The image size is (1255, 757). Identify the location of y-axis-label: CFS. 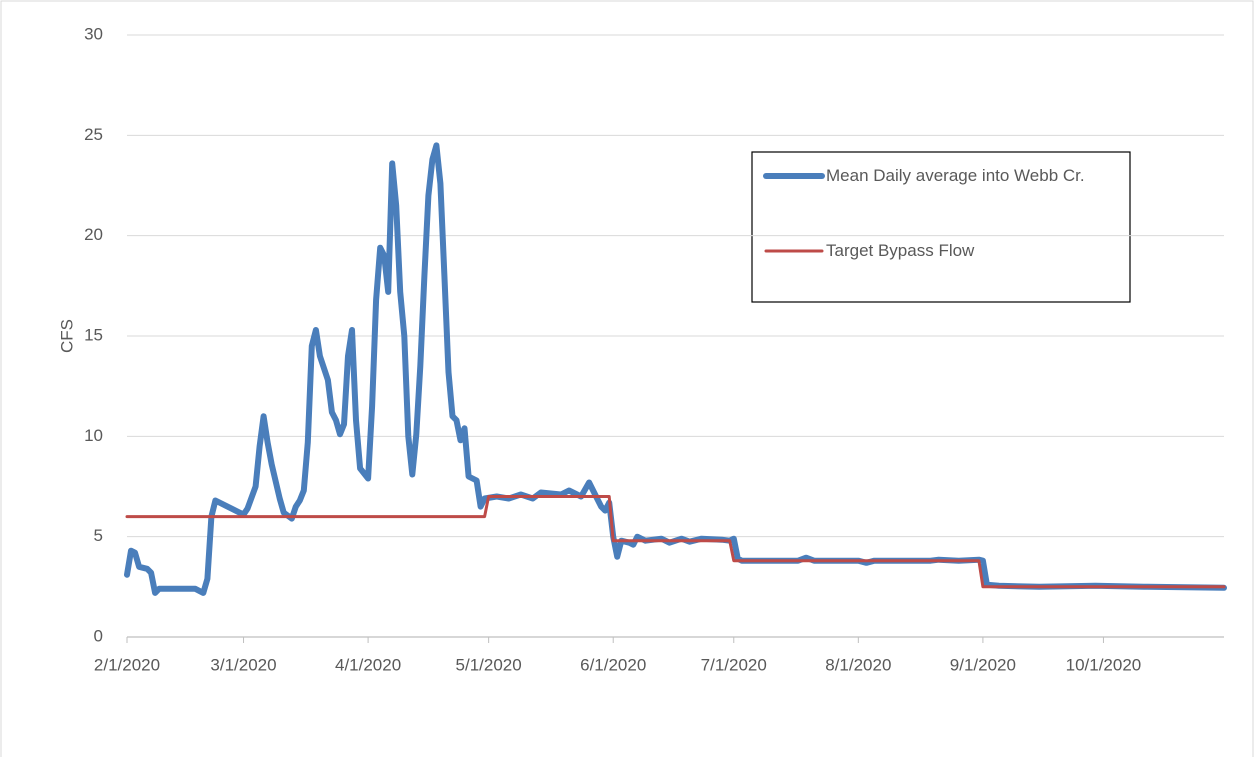
(66, 336).